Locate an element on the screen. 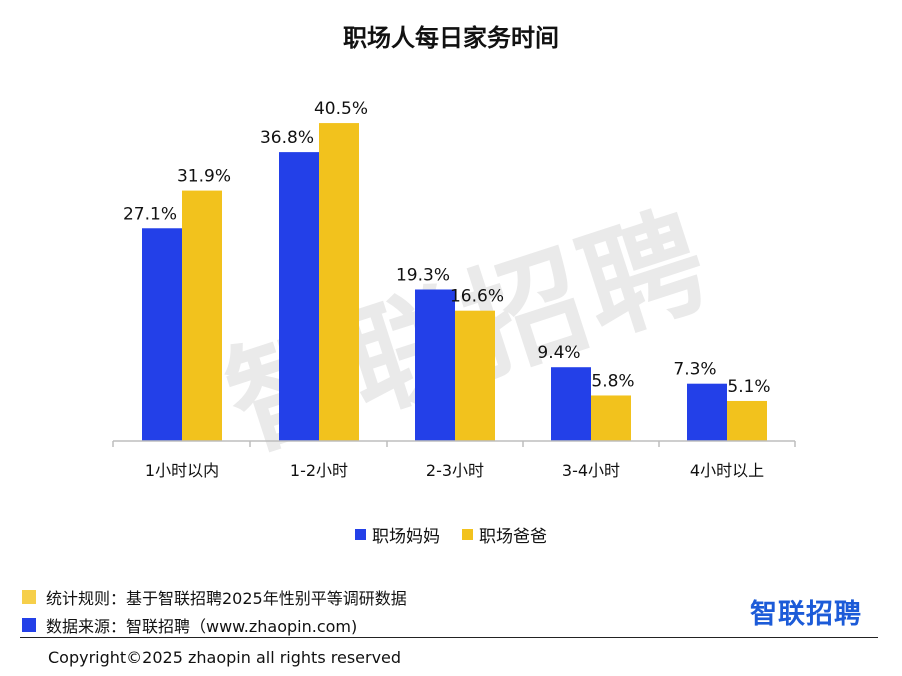  note-source-text: 数据来源：智联招聘（www.zhaopin.com) is located at coordinates (202, 626).